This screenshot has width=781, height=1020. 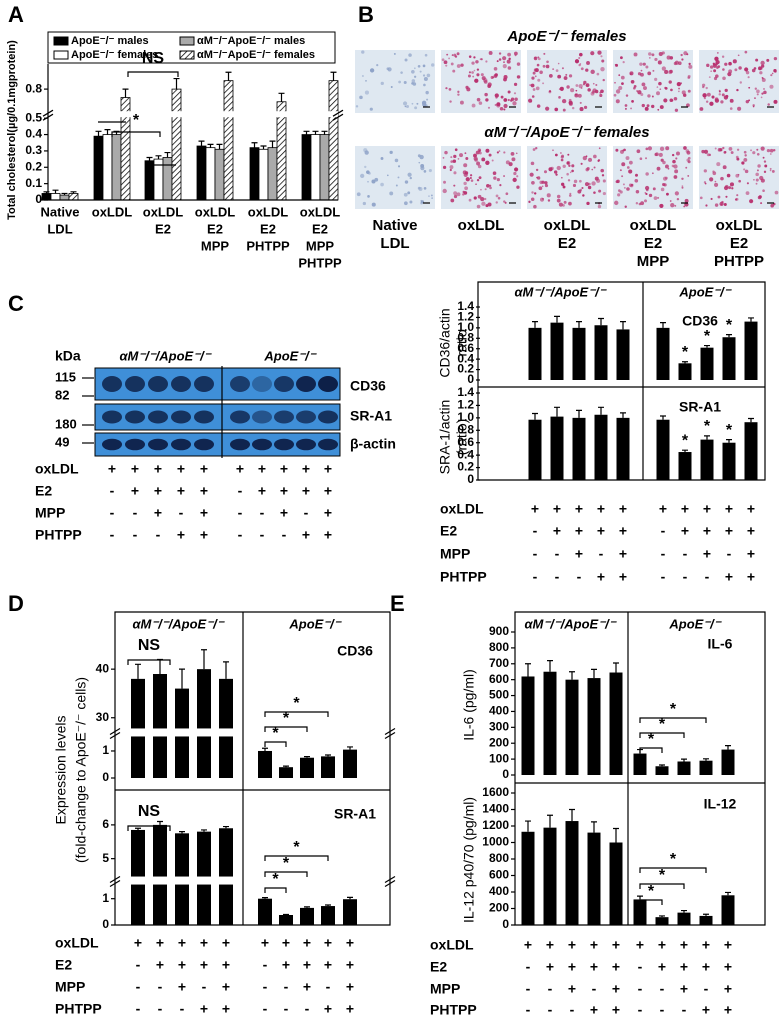 I want to click on legend-swatch, so click(x=187, y=55).